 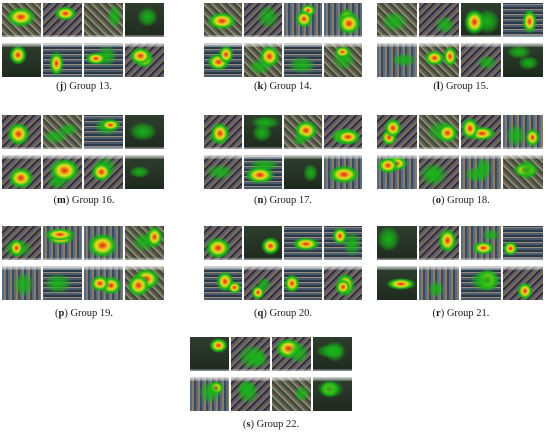 I want to click on figure-caption: (r) Group 21., so click(x=461, y=313).